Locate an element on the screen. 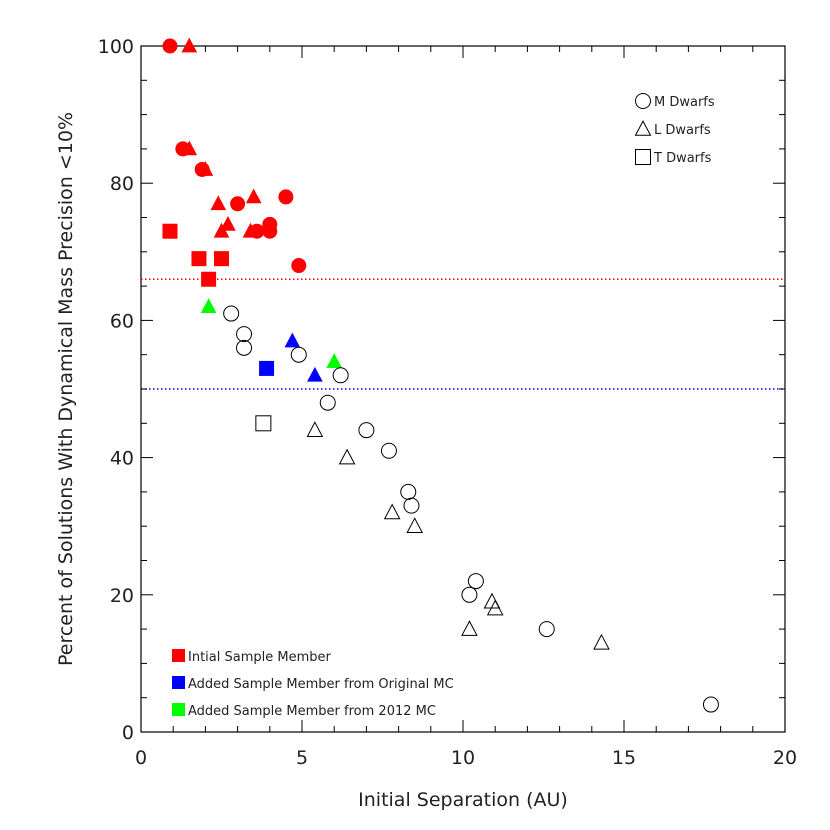 This screenshot has width=830, height=830. y-tick-label: 40 is located at coordinates (122, 459).